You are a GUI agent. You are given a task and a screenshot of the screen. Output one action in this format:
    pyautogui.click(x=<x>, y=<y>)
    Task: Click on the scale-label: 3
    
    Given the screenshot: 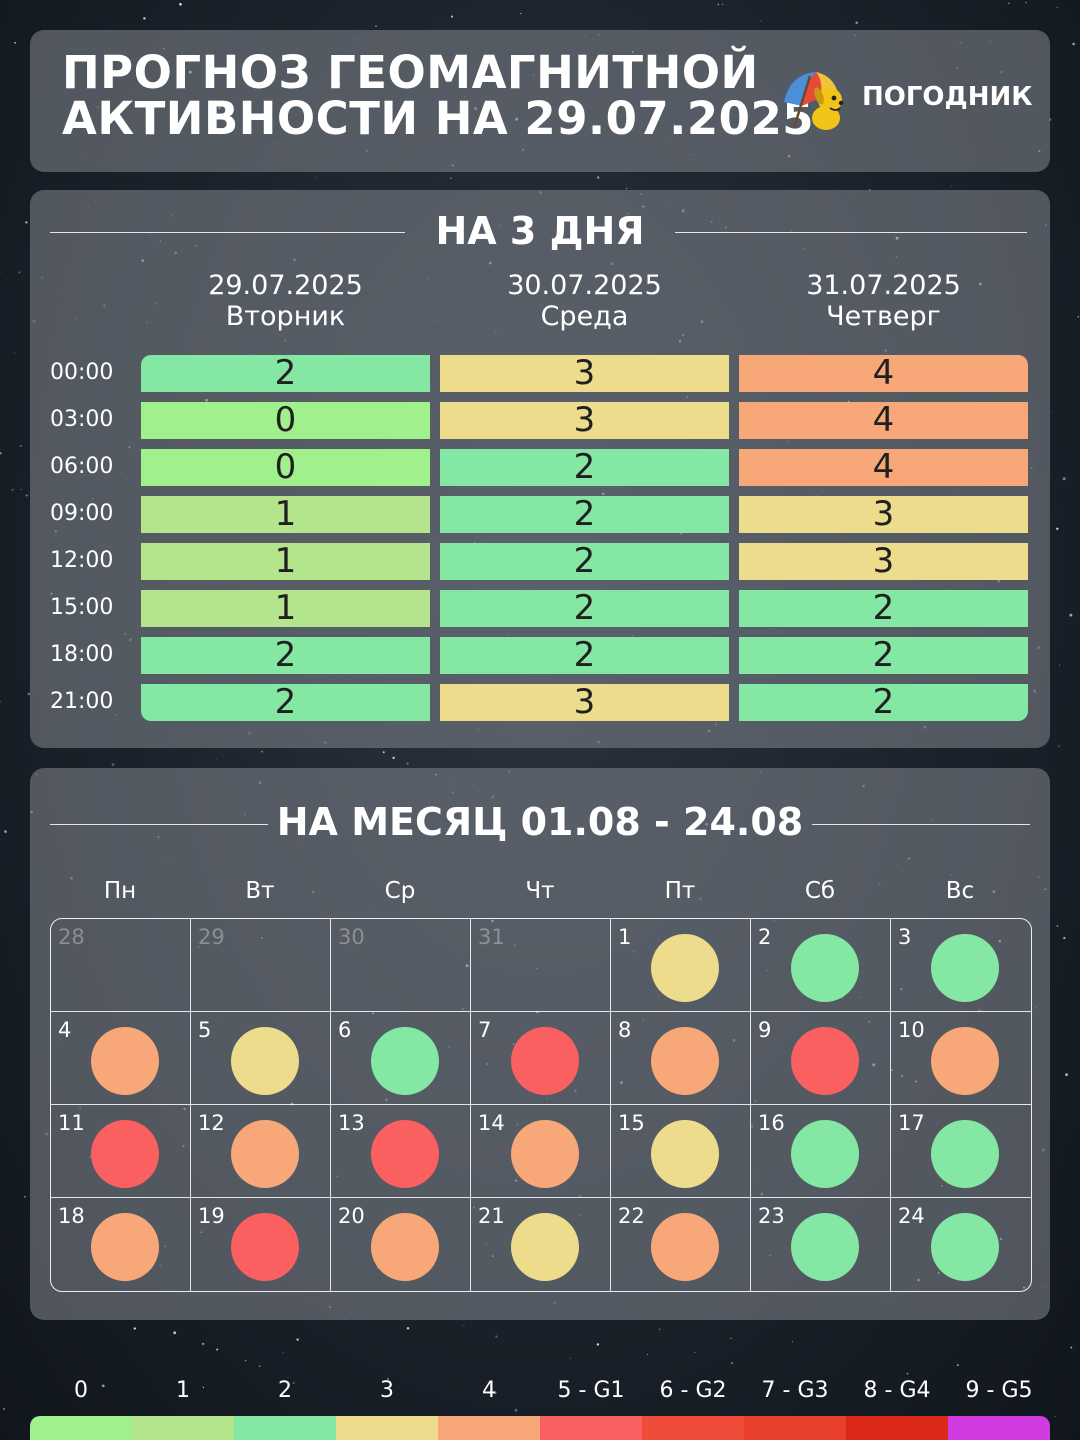 What is the action you would take?
    pyautogui.click(x=387, y=1390)
    